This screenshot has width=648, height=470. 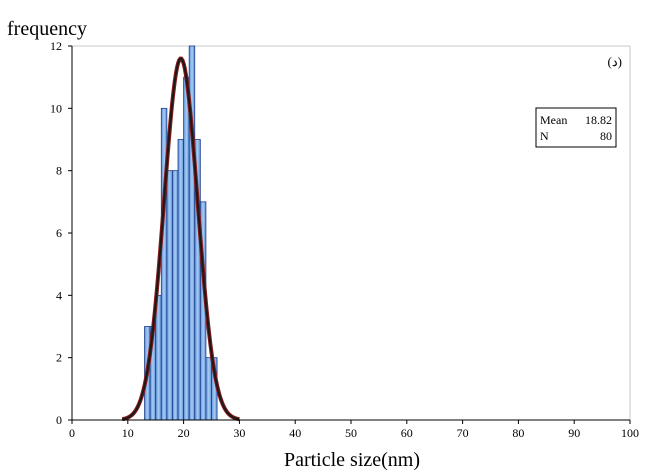 What do you see at coordinates (59, 171) in the screenshot?
I see `y-tick-label-8: 8` at bounding box center [59, 171].